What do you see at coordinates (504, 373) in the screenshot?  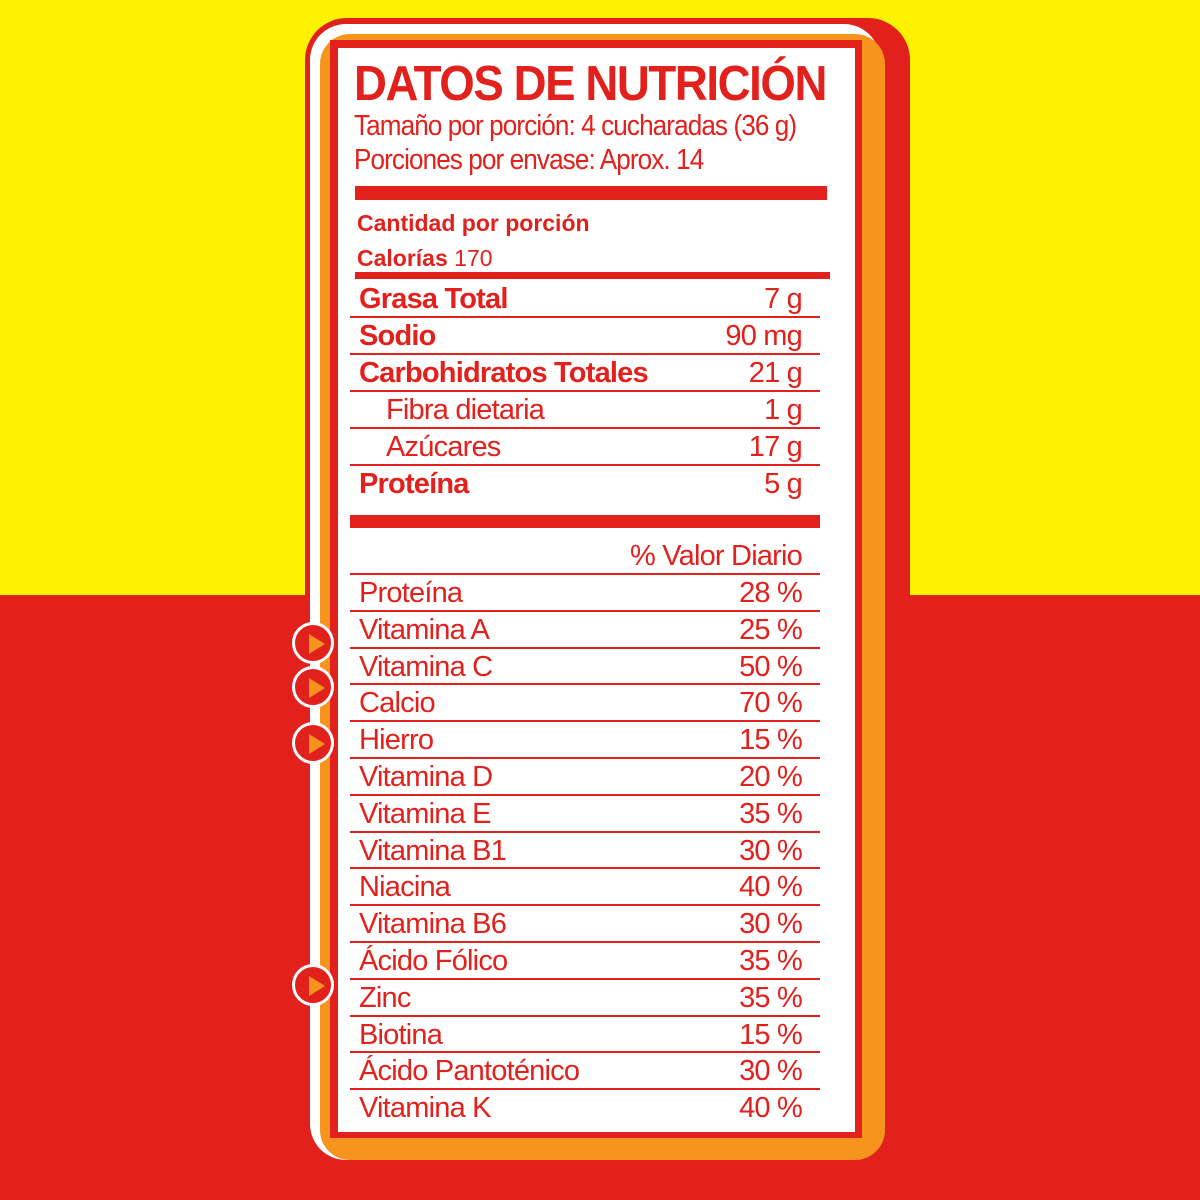 I see `row-label: Carbohidratos Totales` at bounding box center [504, 373].